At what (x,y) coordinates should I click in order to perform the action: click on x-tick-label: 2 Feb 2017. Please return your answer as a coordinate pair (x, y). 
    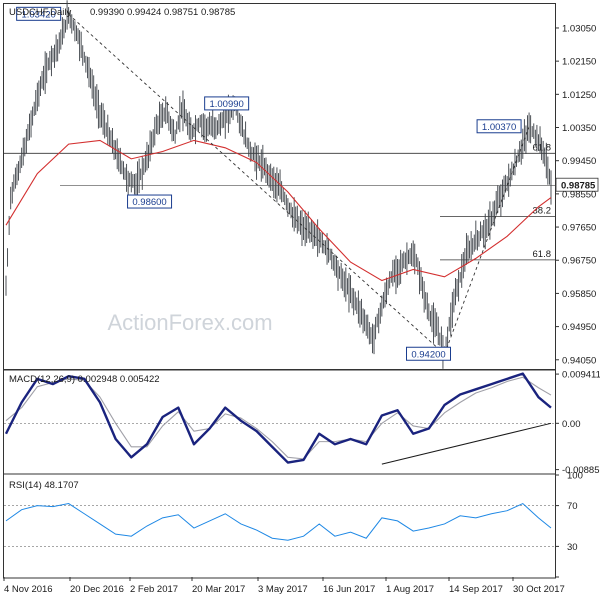
    Looking at the image, I should click on (154, 589).